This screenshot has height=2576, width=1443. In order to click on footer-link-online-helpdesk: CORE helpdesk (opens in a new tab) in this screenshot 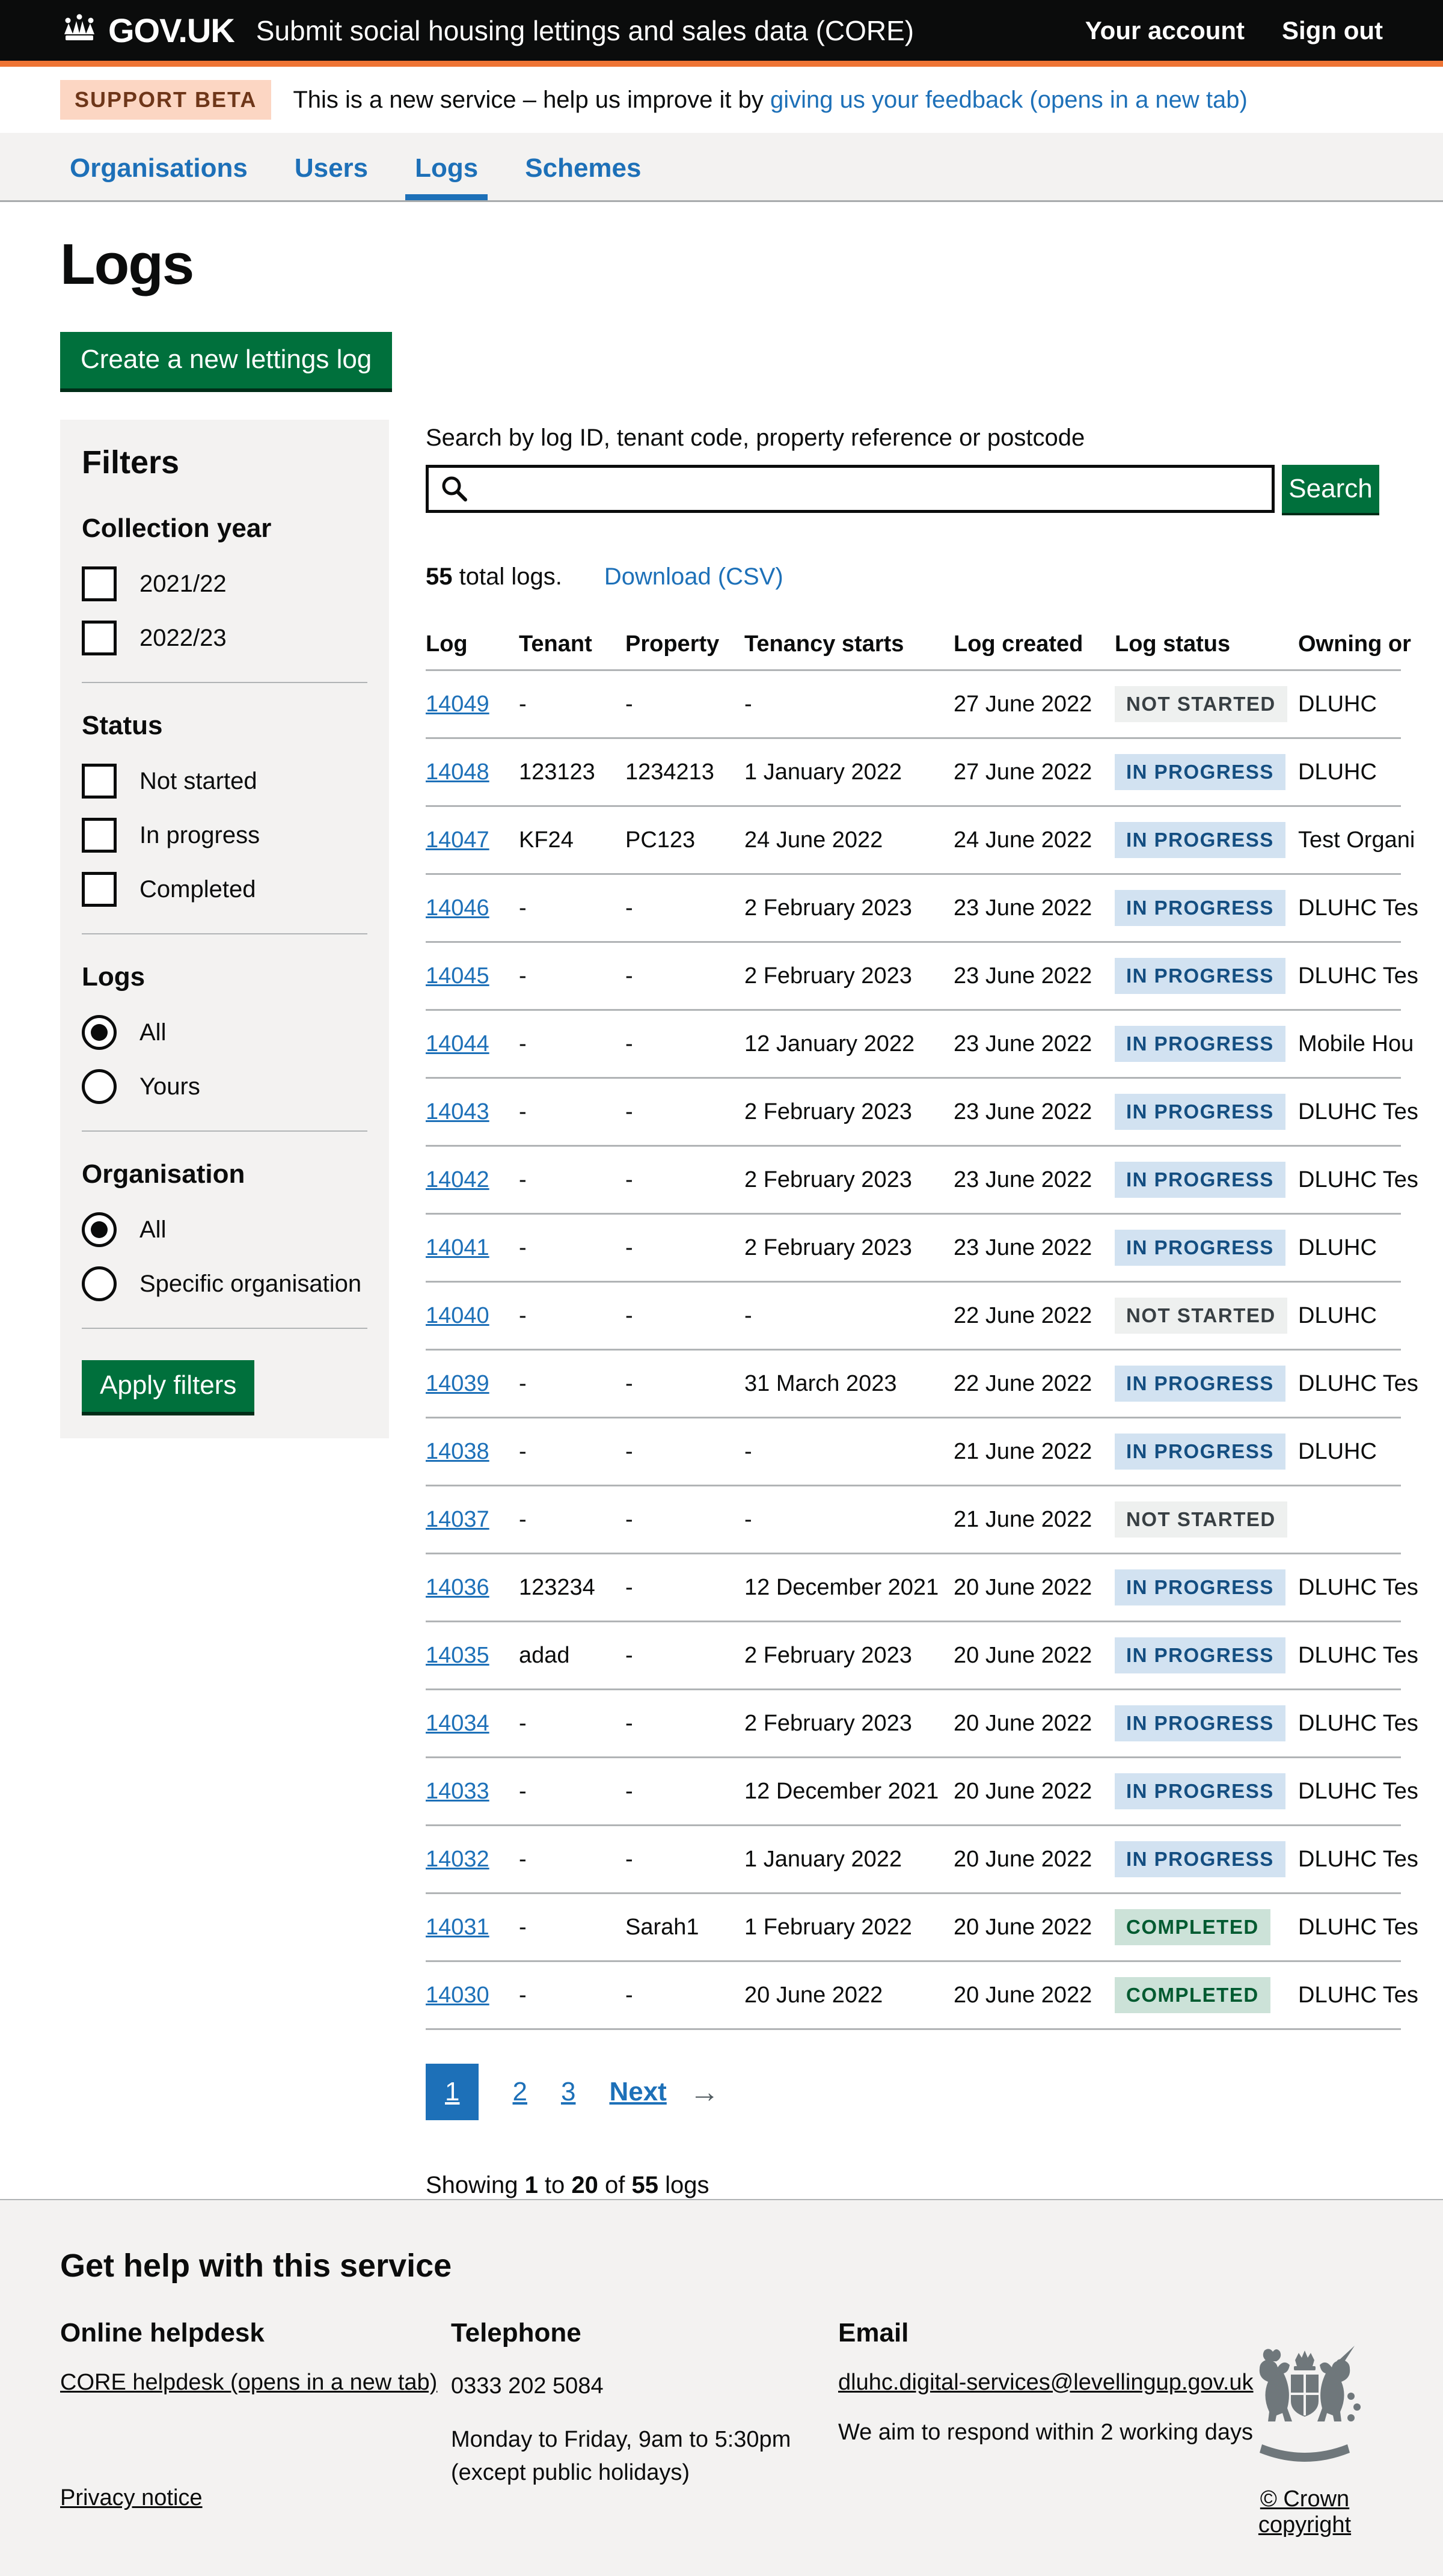, I will do `click(249, 2382)`.